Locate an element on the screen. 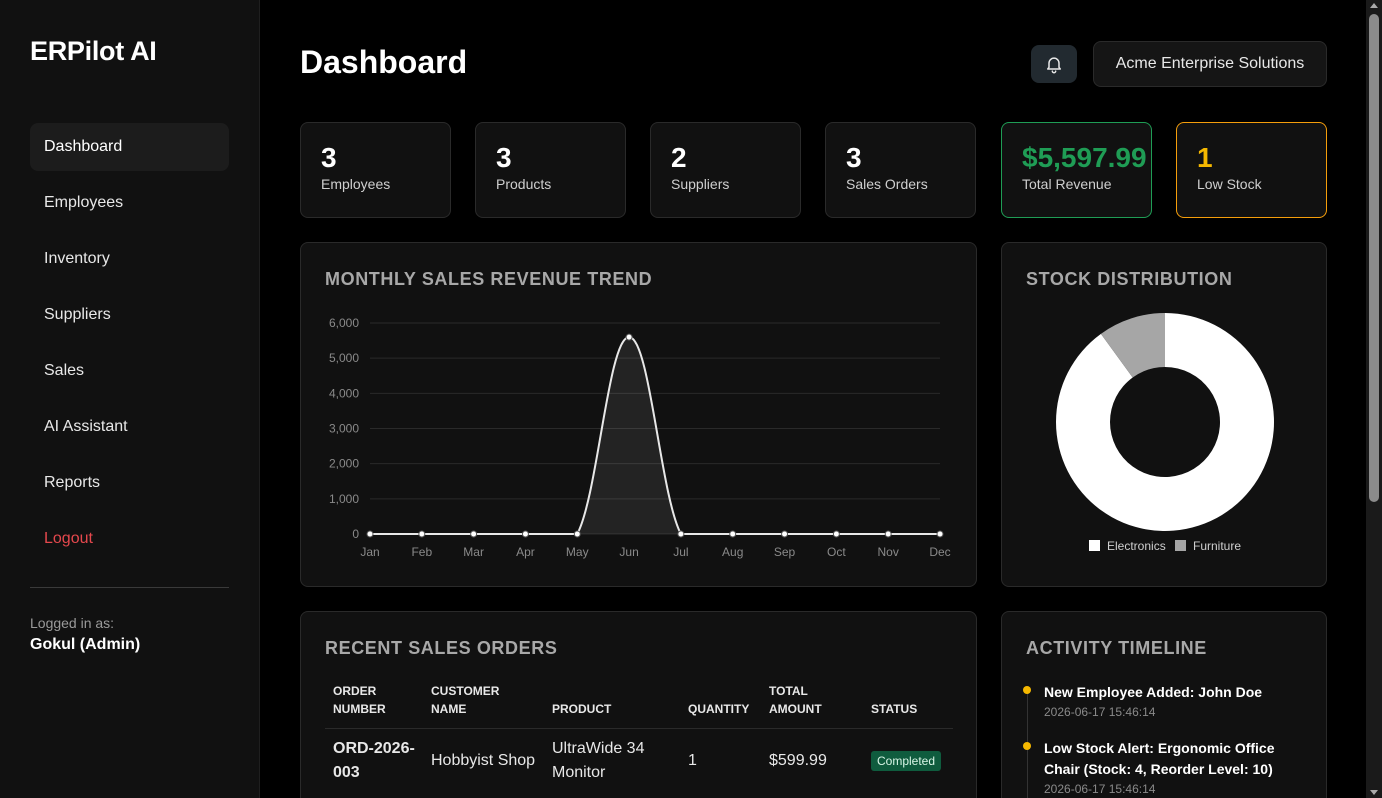 This screenshot has height=798, width=1382. y-tick-label: 1,000 is located at coordinates (344, 499).